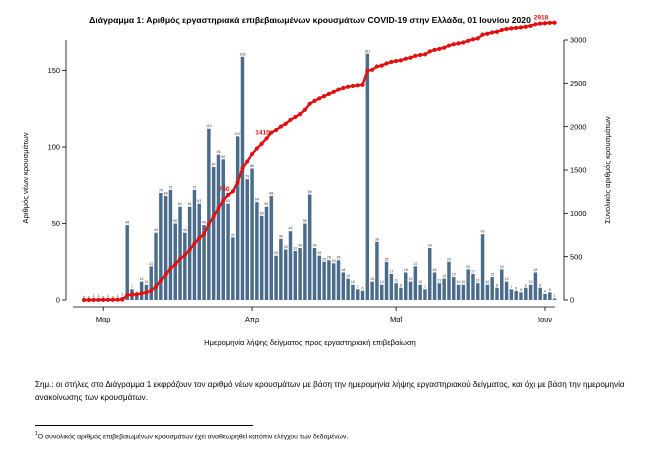 The height and width of the screenshot is (453, 650). What do you see at coordinates (224, 189) in the screenshot?
I see `cumulative-annotation: 740` at bounding box center [224, 189].